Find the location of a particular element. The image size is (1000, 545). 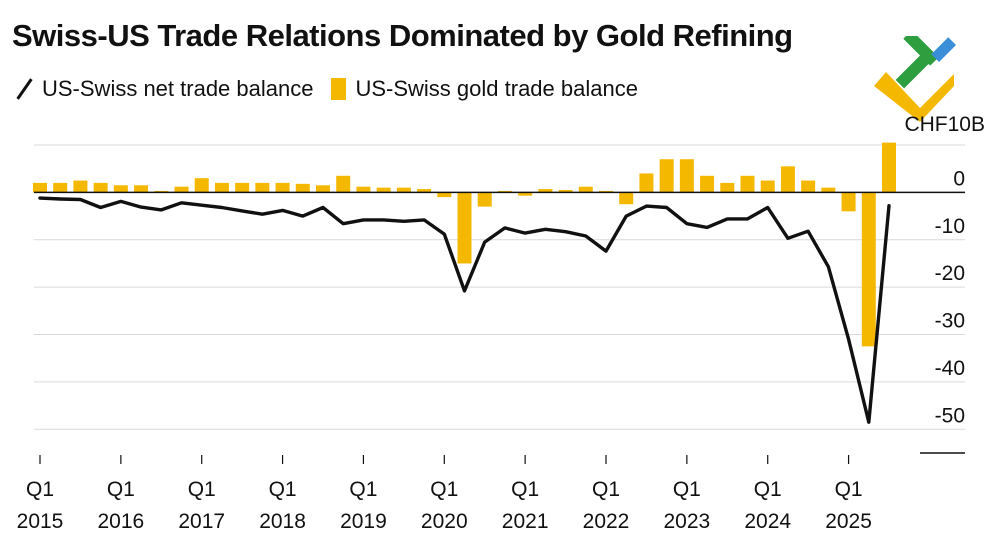

y-tick-label: -10 is located at coordinates (950, 226).